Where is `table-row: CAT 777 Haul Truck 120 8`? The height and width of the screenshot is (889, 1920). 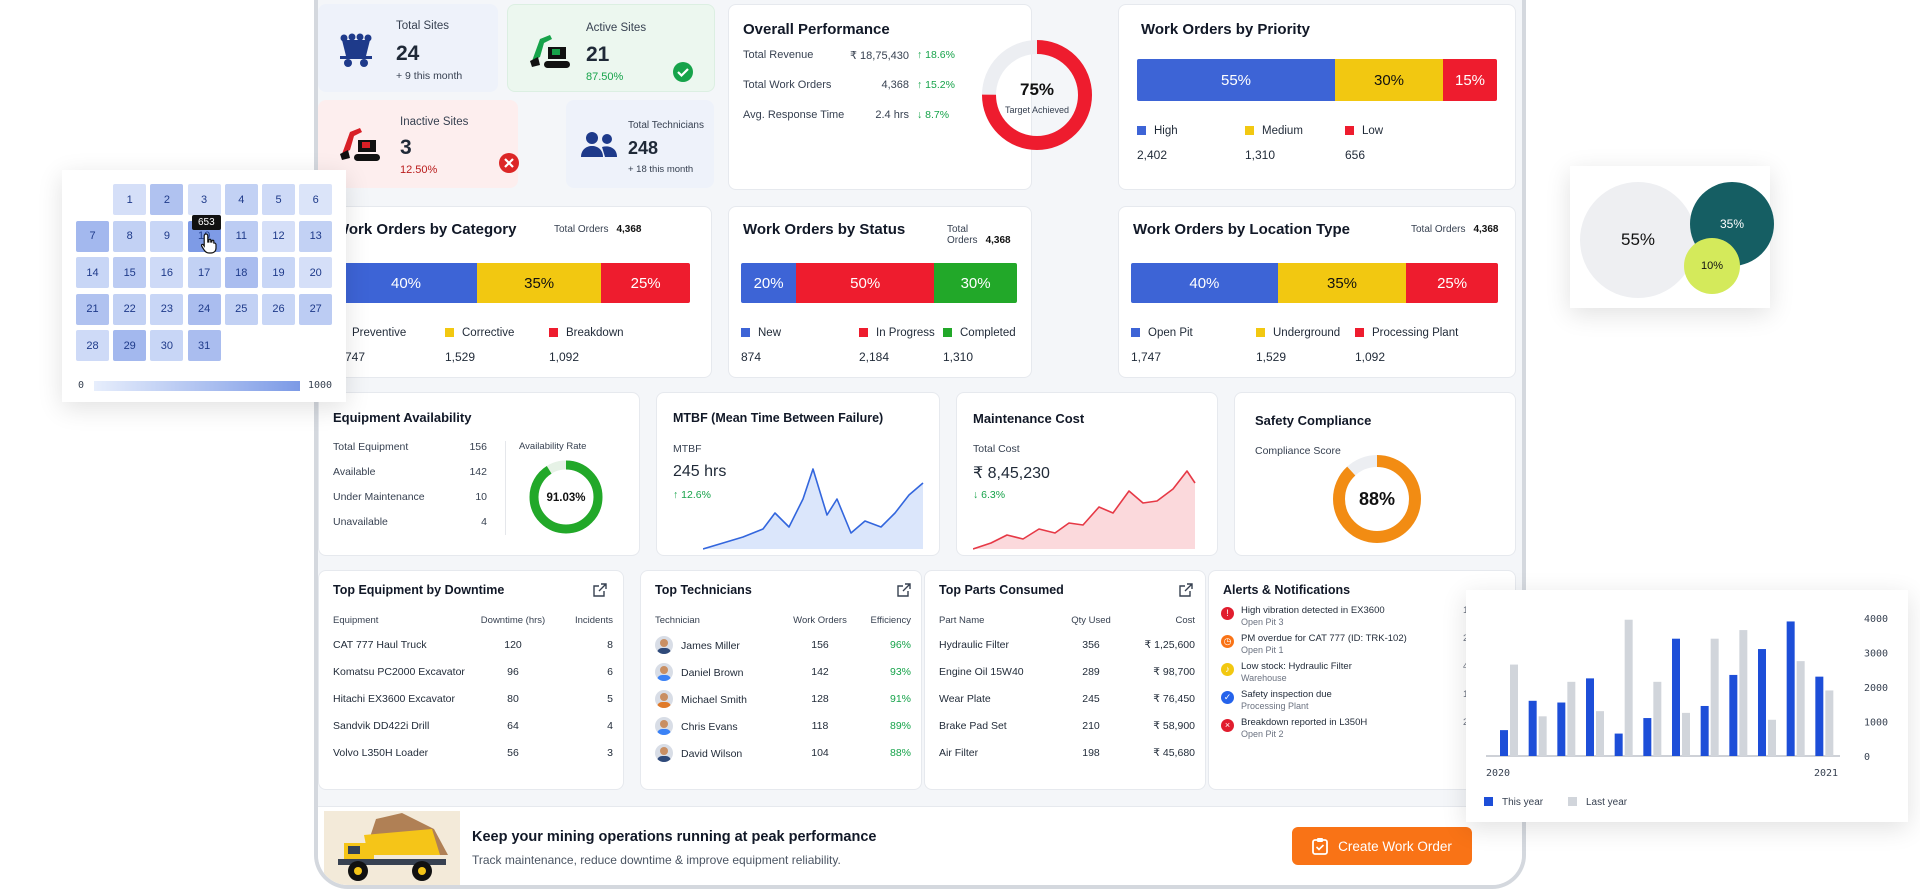
table-row: CAT 777 Haul Truck 120 8 is located at coordinates (473, 644).